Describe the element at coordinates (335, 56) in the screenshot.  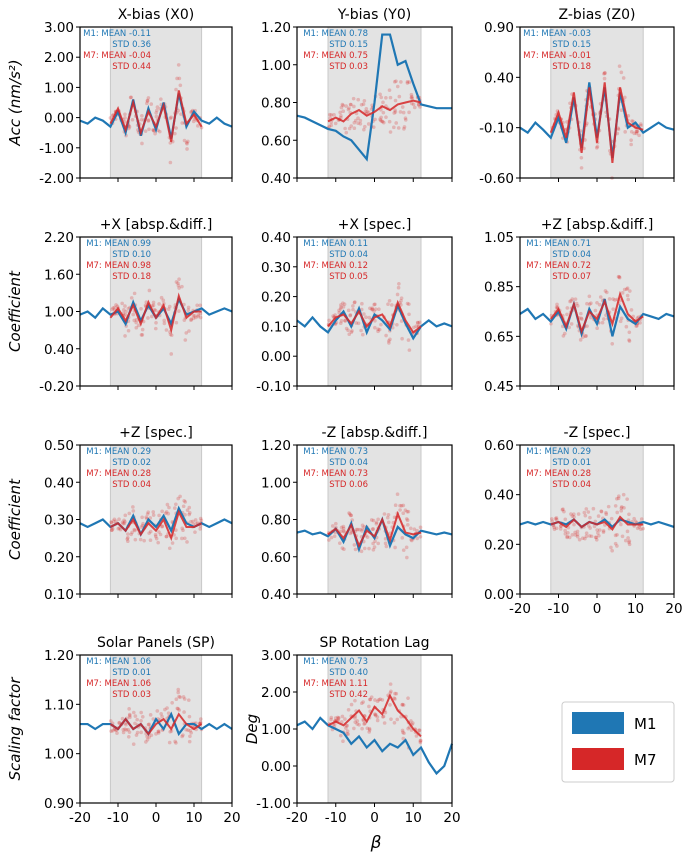
I see `stats-annotation: M7: MEAN 0.75` at that location.